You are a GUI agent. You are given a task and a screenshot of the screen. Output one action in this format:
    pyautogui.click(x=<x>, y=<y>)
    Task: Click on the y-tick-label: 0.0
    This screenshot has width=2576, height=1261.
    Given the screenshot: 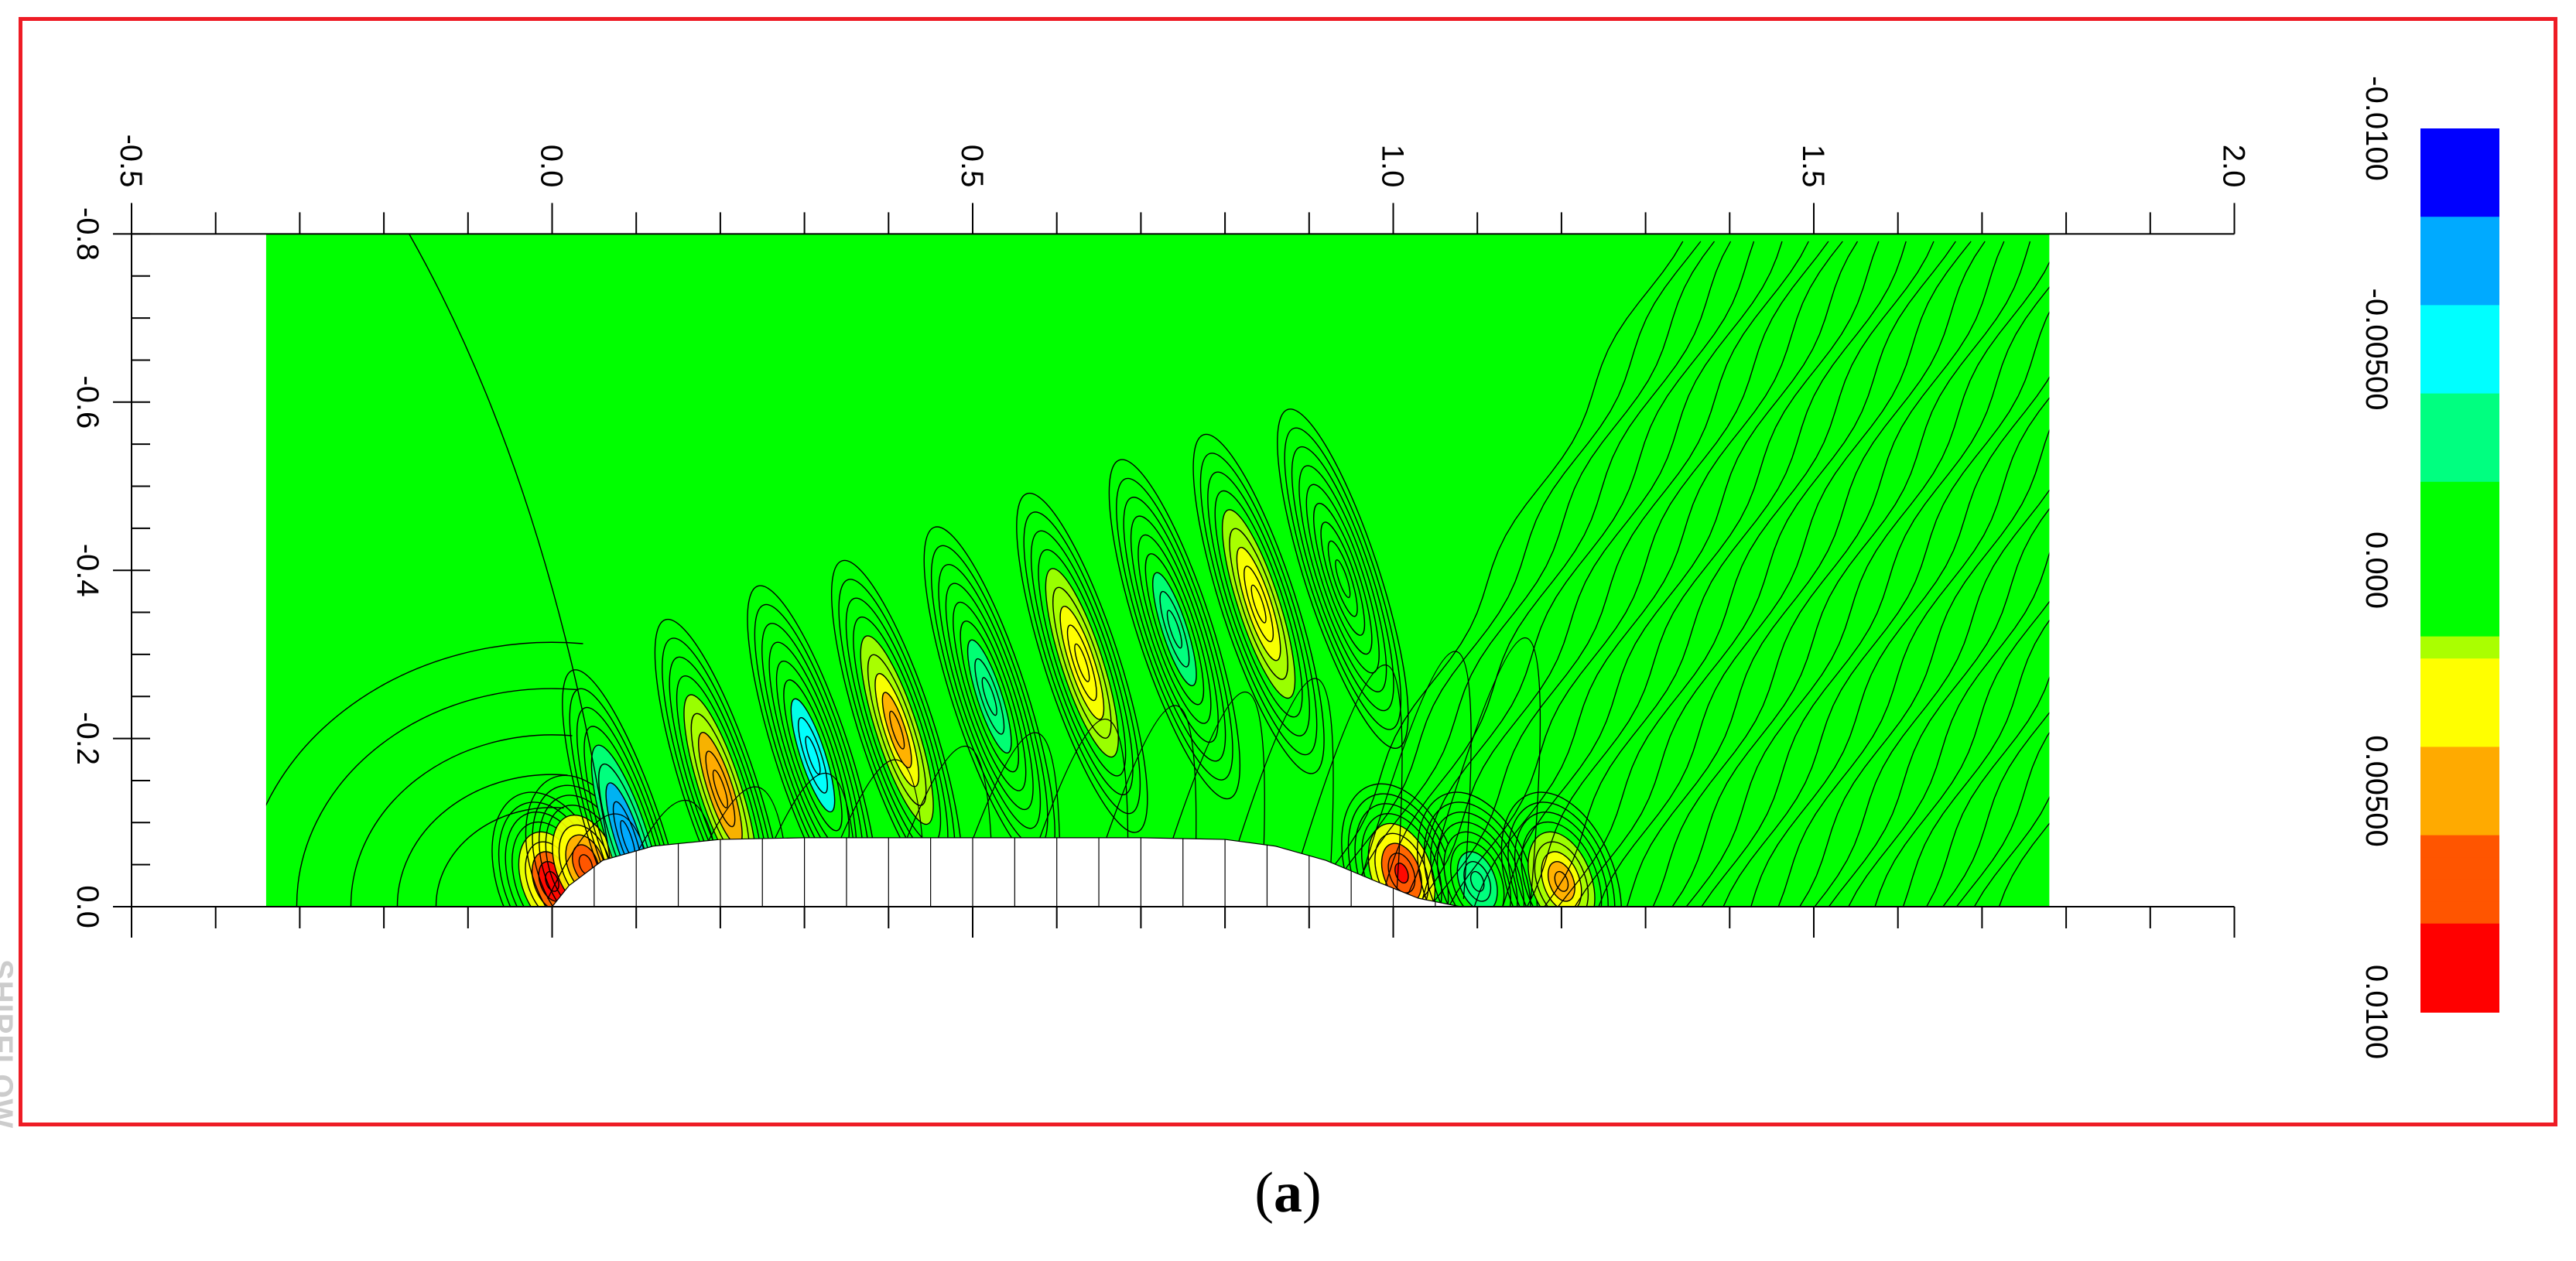 What is the action you would take?
    pyautogui.click(x=87, y=906)
    